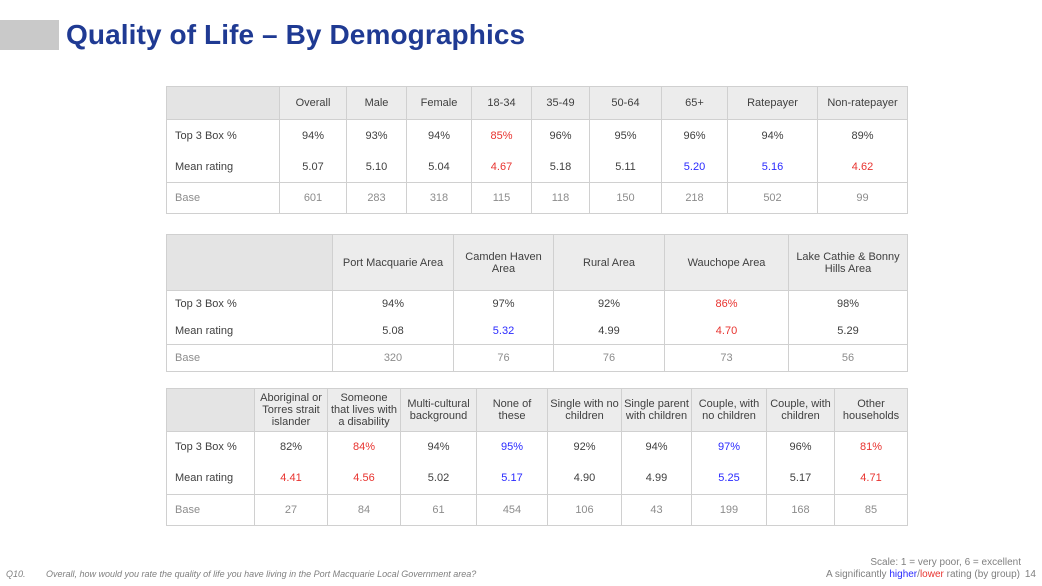 The image size is (1042, 586). What do you see at coordinates (210, 478) in the screenshot?
I see `row-label: Mean rating` at bounding box center [210, 478].